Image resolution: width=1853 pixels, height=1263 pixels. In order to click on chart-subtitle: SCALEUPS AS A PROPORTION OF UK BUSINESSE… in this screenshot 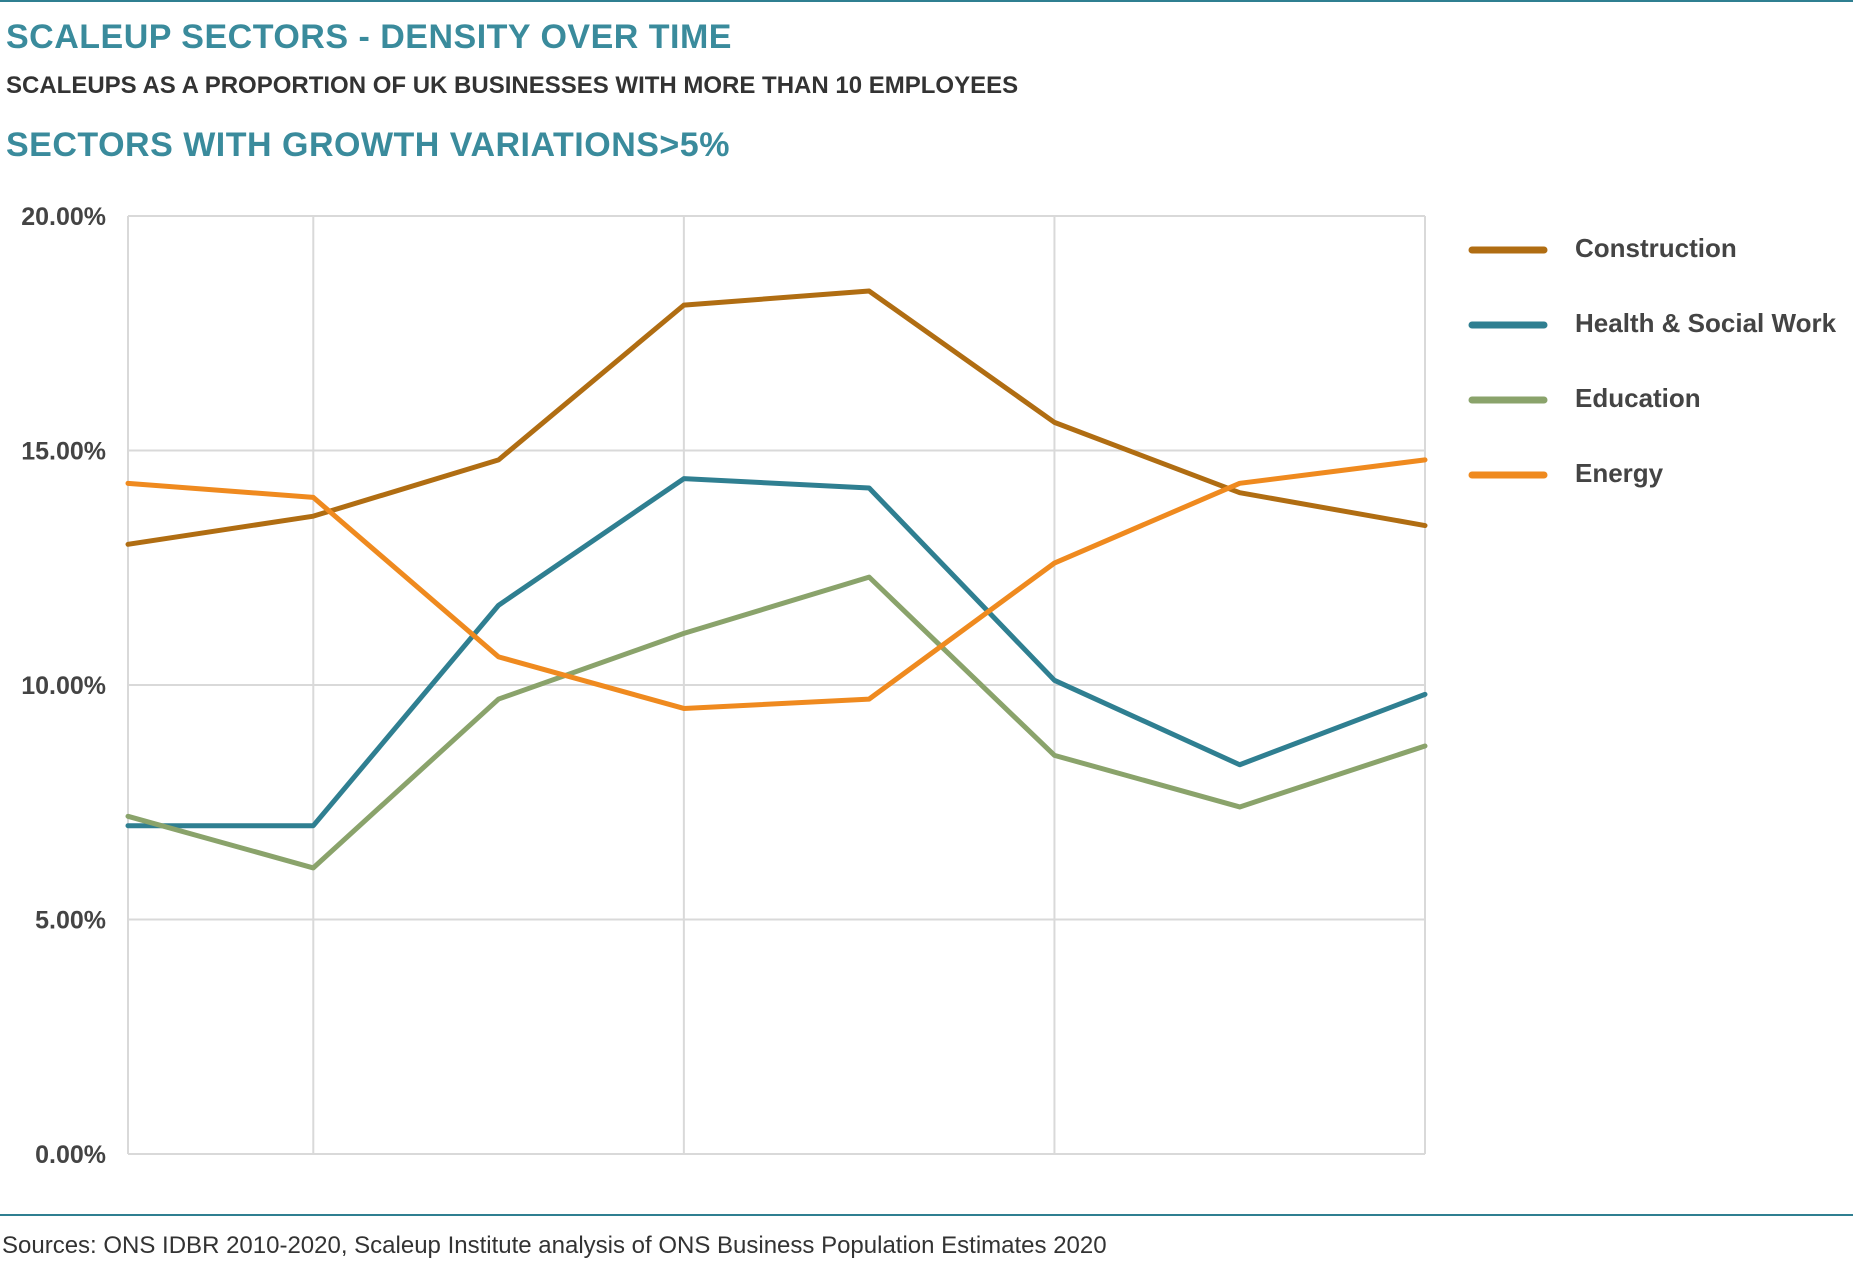, I will do `click(512, 85)`.